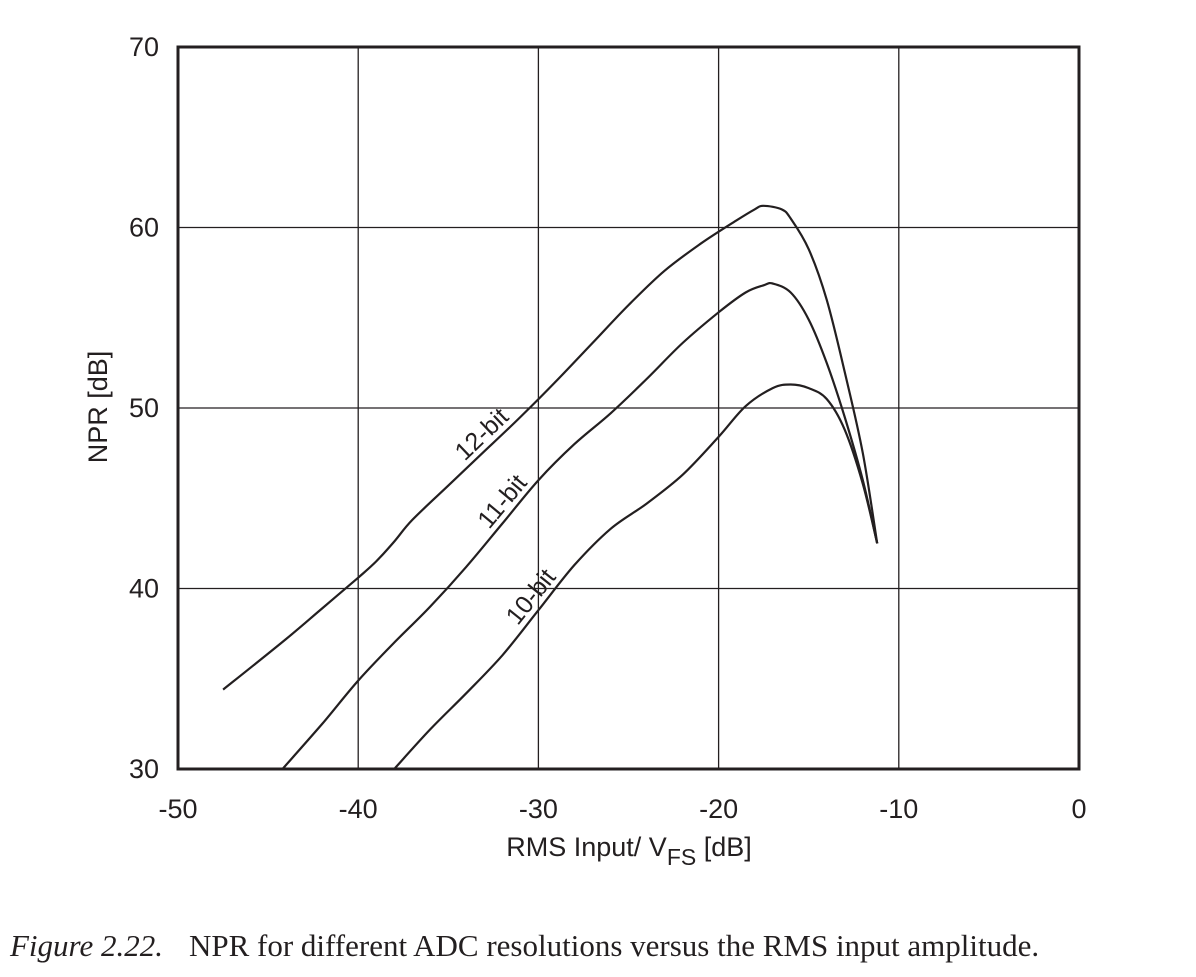 Image resolution: width=1196 pixels, height=977 pixels. Describe the element at coordinates (538, 809) in the screenshot. I see `x-tick-label: -30` at that location.